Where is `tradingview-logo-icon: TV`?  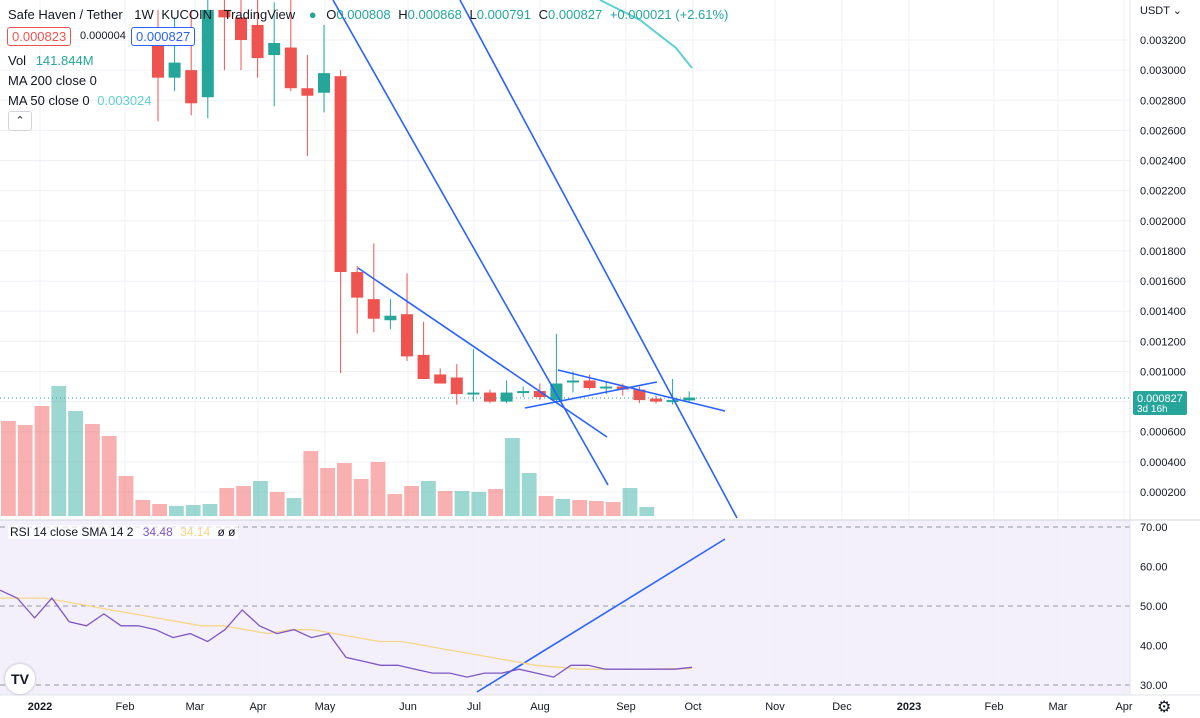 tradingview-logo-icon: TV is located at coordinates (20, 679).